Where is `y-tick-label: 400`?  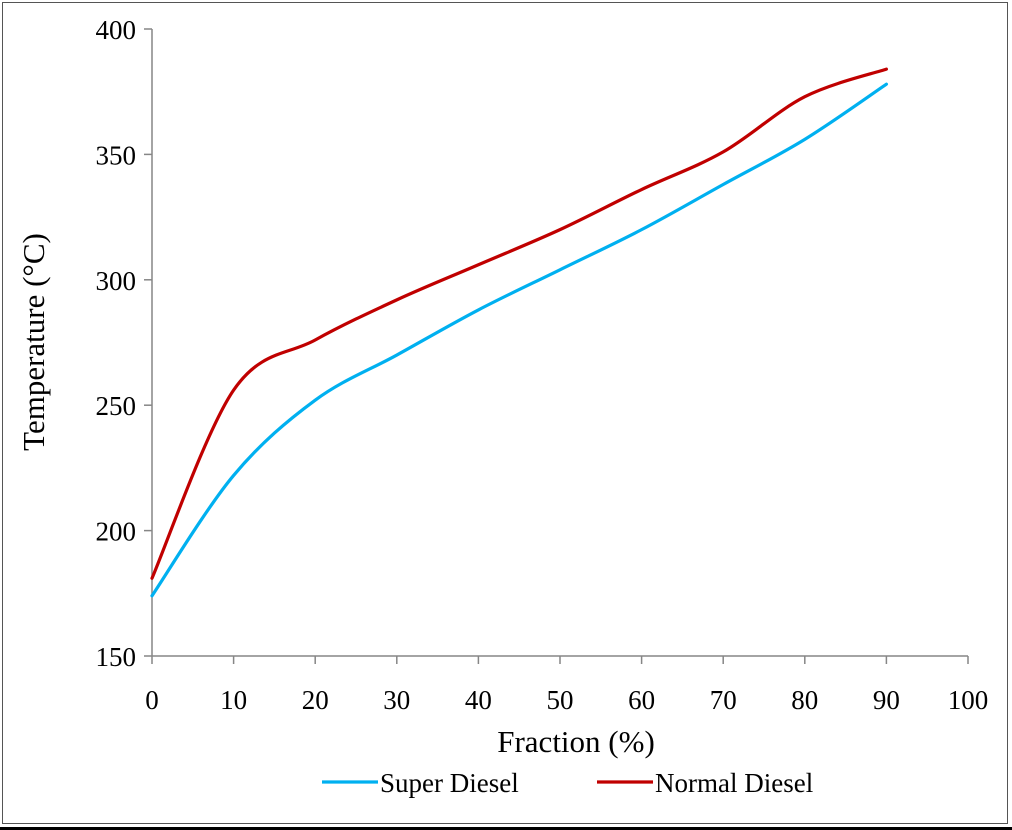
y-tick-label: 400 is located at coordinates (116, 30).